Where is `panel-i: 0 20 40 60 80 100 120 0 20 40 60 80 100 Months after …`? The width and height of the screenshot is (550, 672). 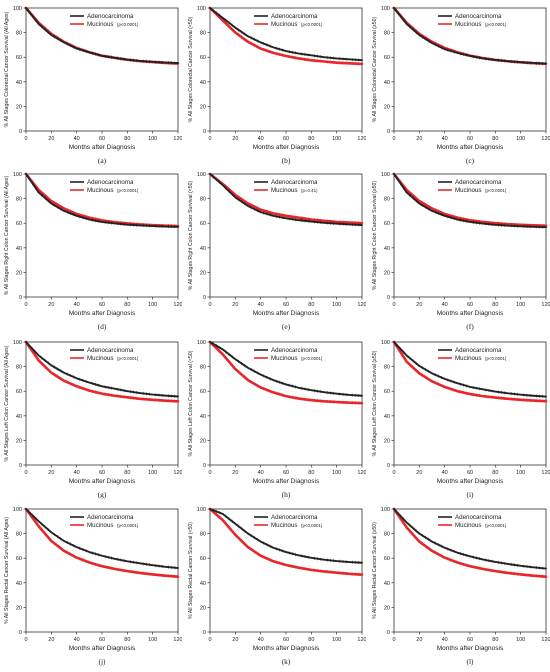
panel-i: 0 20 40 60 80 100 120 0 20 40 60 80 100 Months after … is located at coordinates (459, 417).